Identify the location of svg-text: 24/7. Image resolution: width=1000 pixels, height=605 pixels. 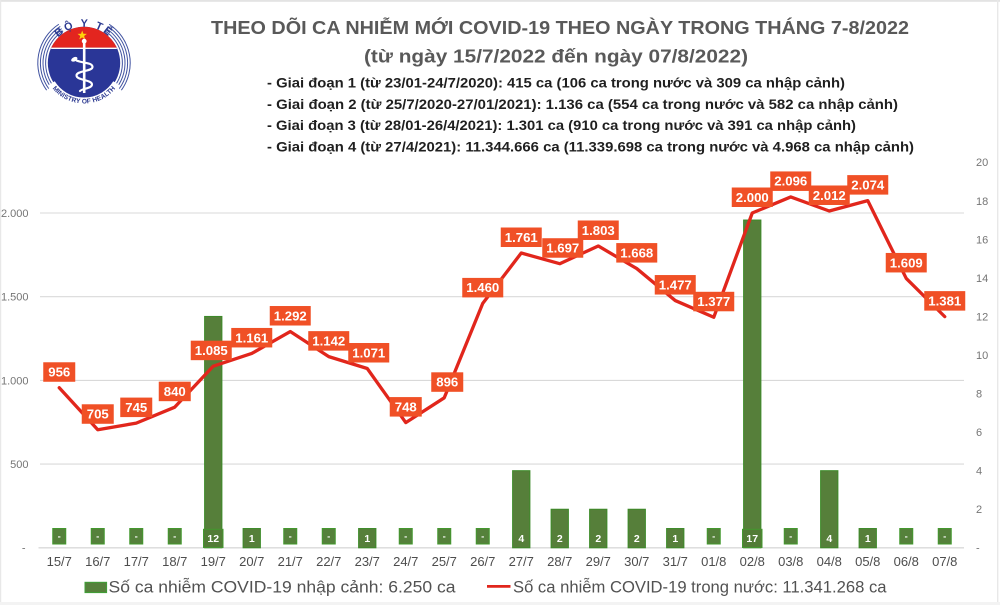
(405, 561).